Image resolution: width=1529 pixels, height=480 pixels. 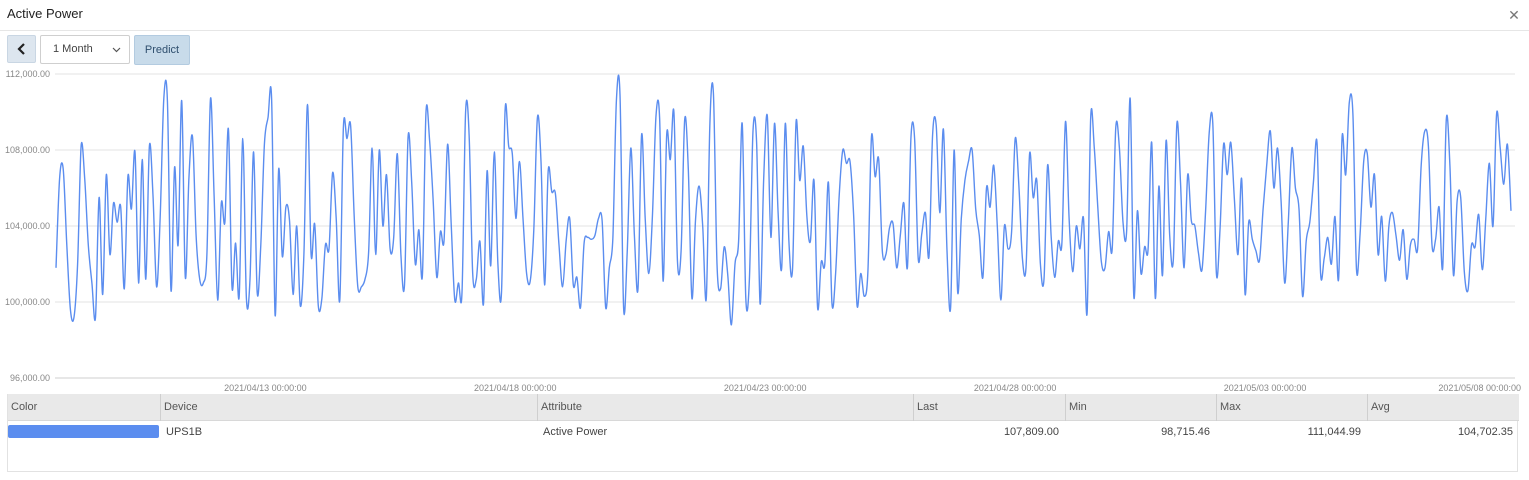 I want to click on close-icon: ✕, so click(x=1514, y=15).